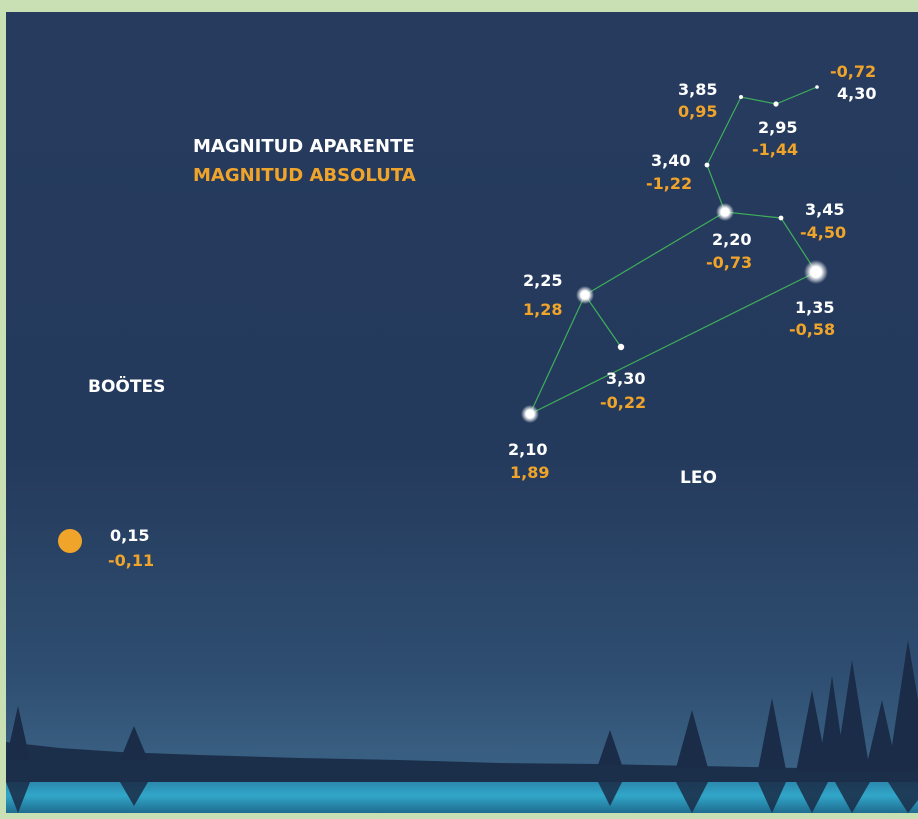 Image resolution: width=918 pixels, height=819 pixels. I want to click on star-d-absolute: -1,22, so click(669, 183).